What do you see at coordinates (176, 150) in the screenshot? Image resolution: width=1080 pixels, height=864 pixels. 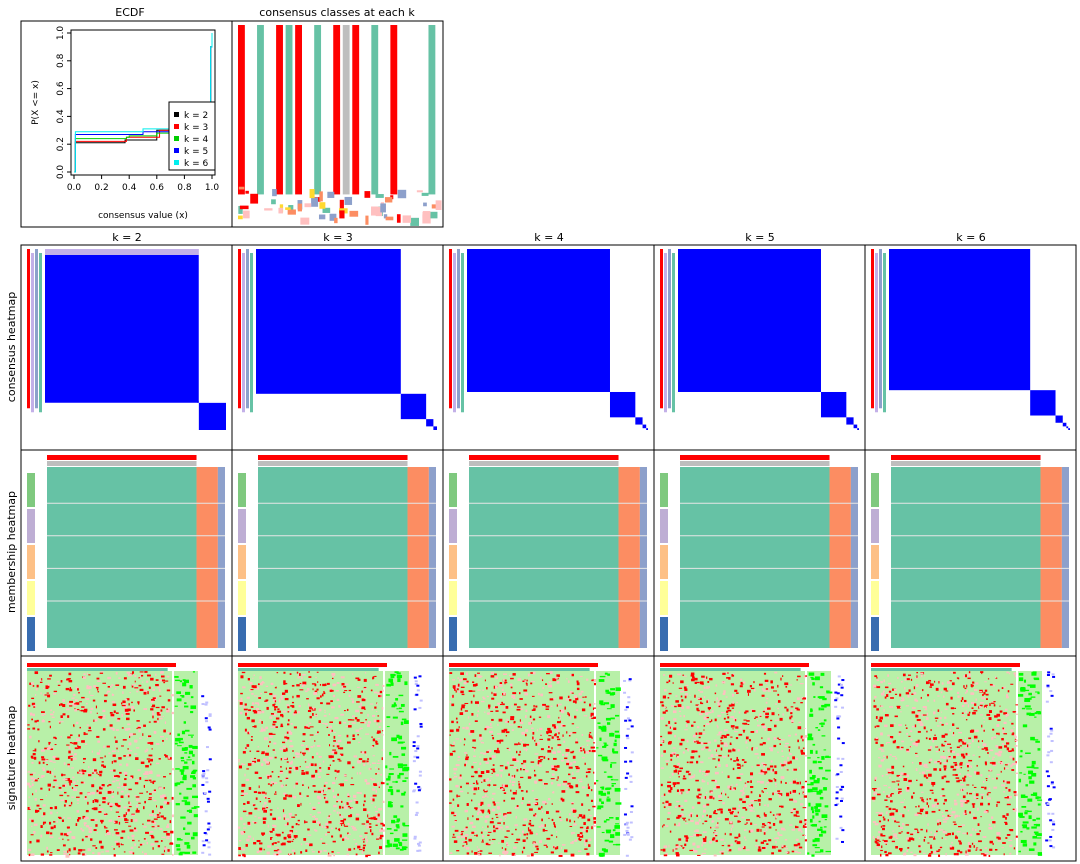 I see `legend-swatch` at bounding box center [176, 150].